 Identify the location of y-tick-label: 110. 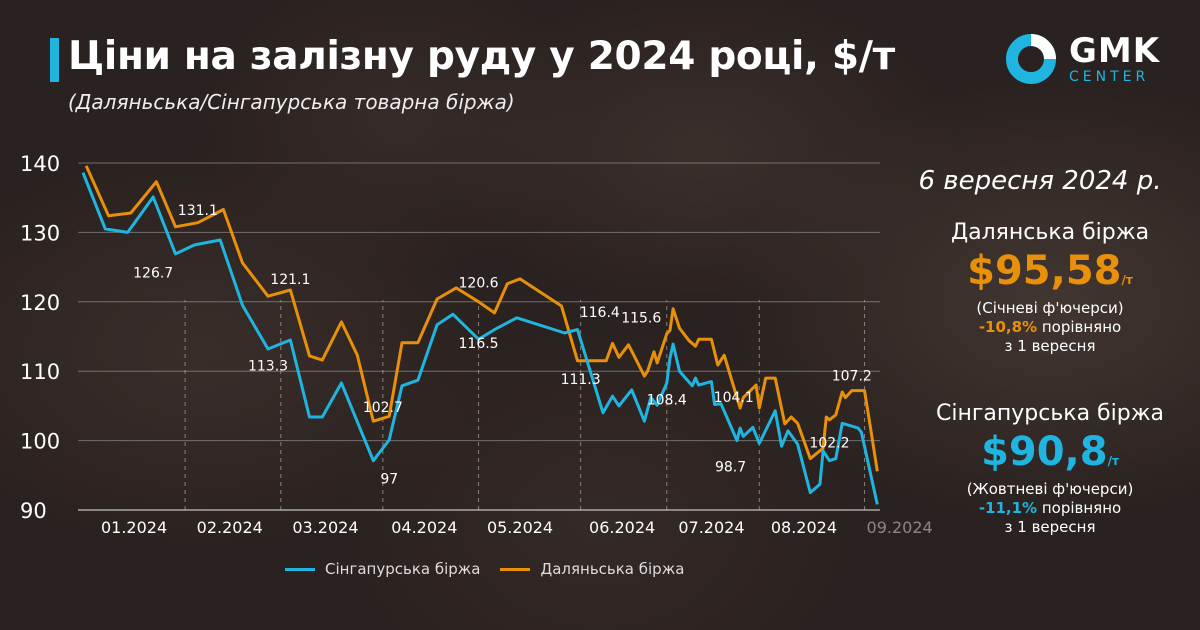
(40, 372).